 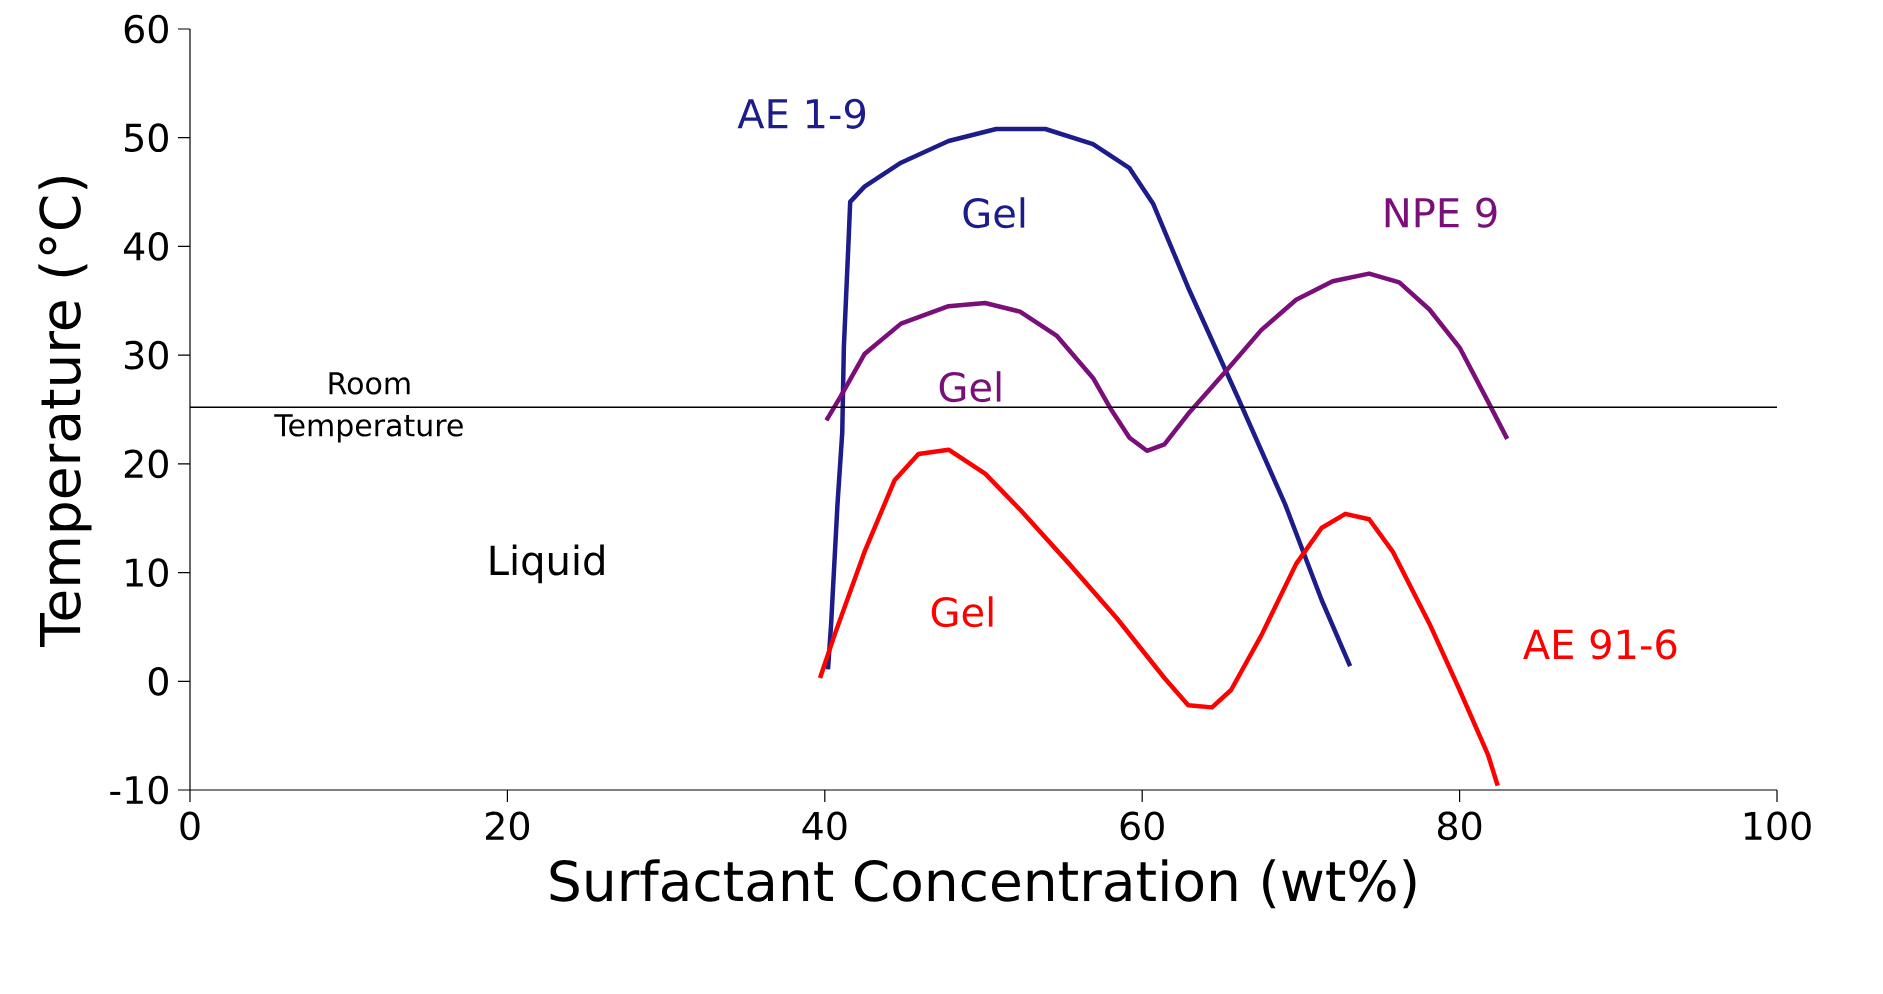 What do you see at coordinates (983, 884) in the screenshot?
I see `x-axis-title: Surfactant Concentration (wt%)` at bounding box center [983, 884].